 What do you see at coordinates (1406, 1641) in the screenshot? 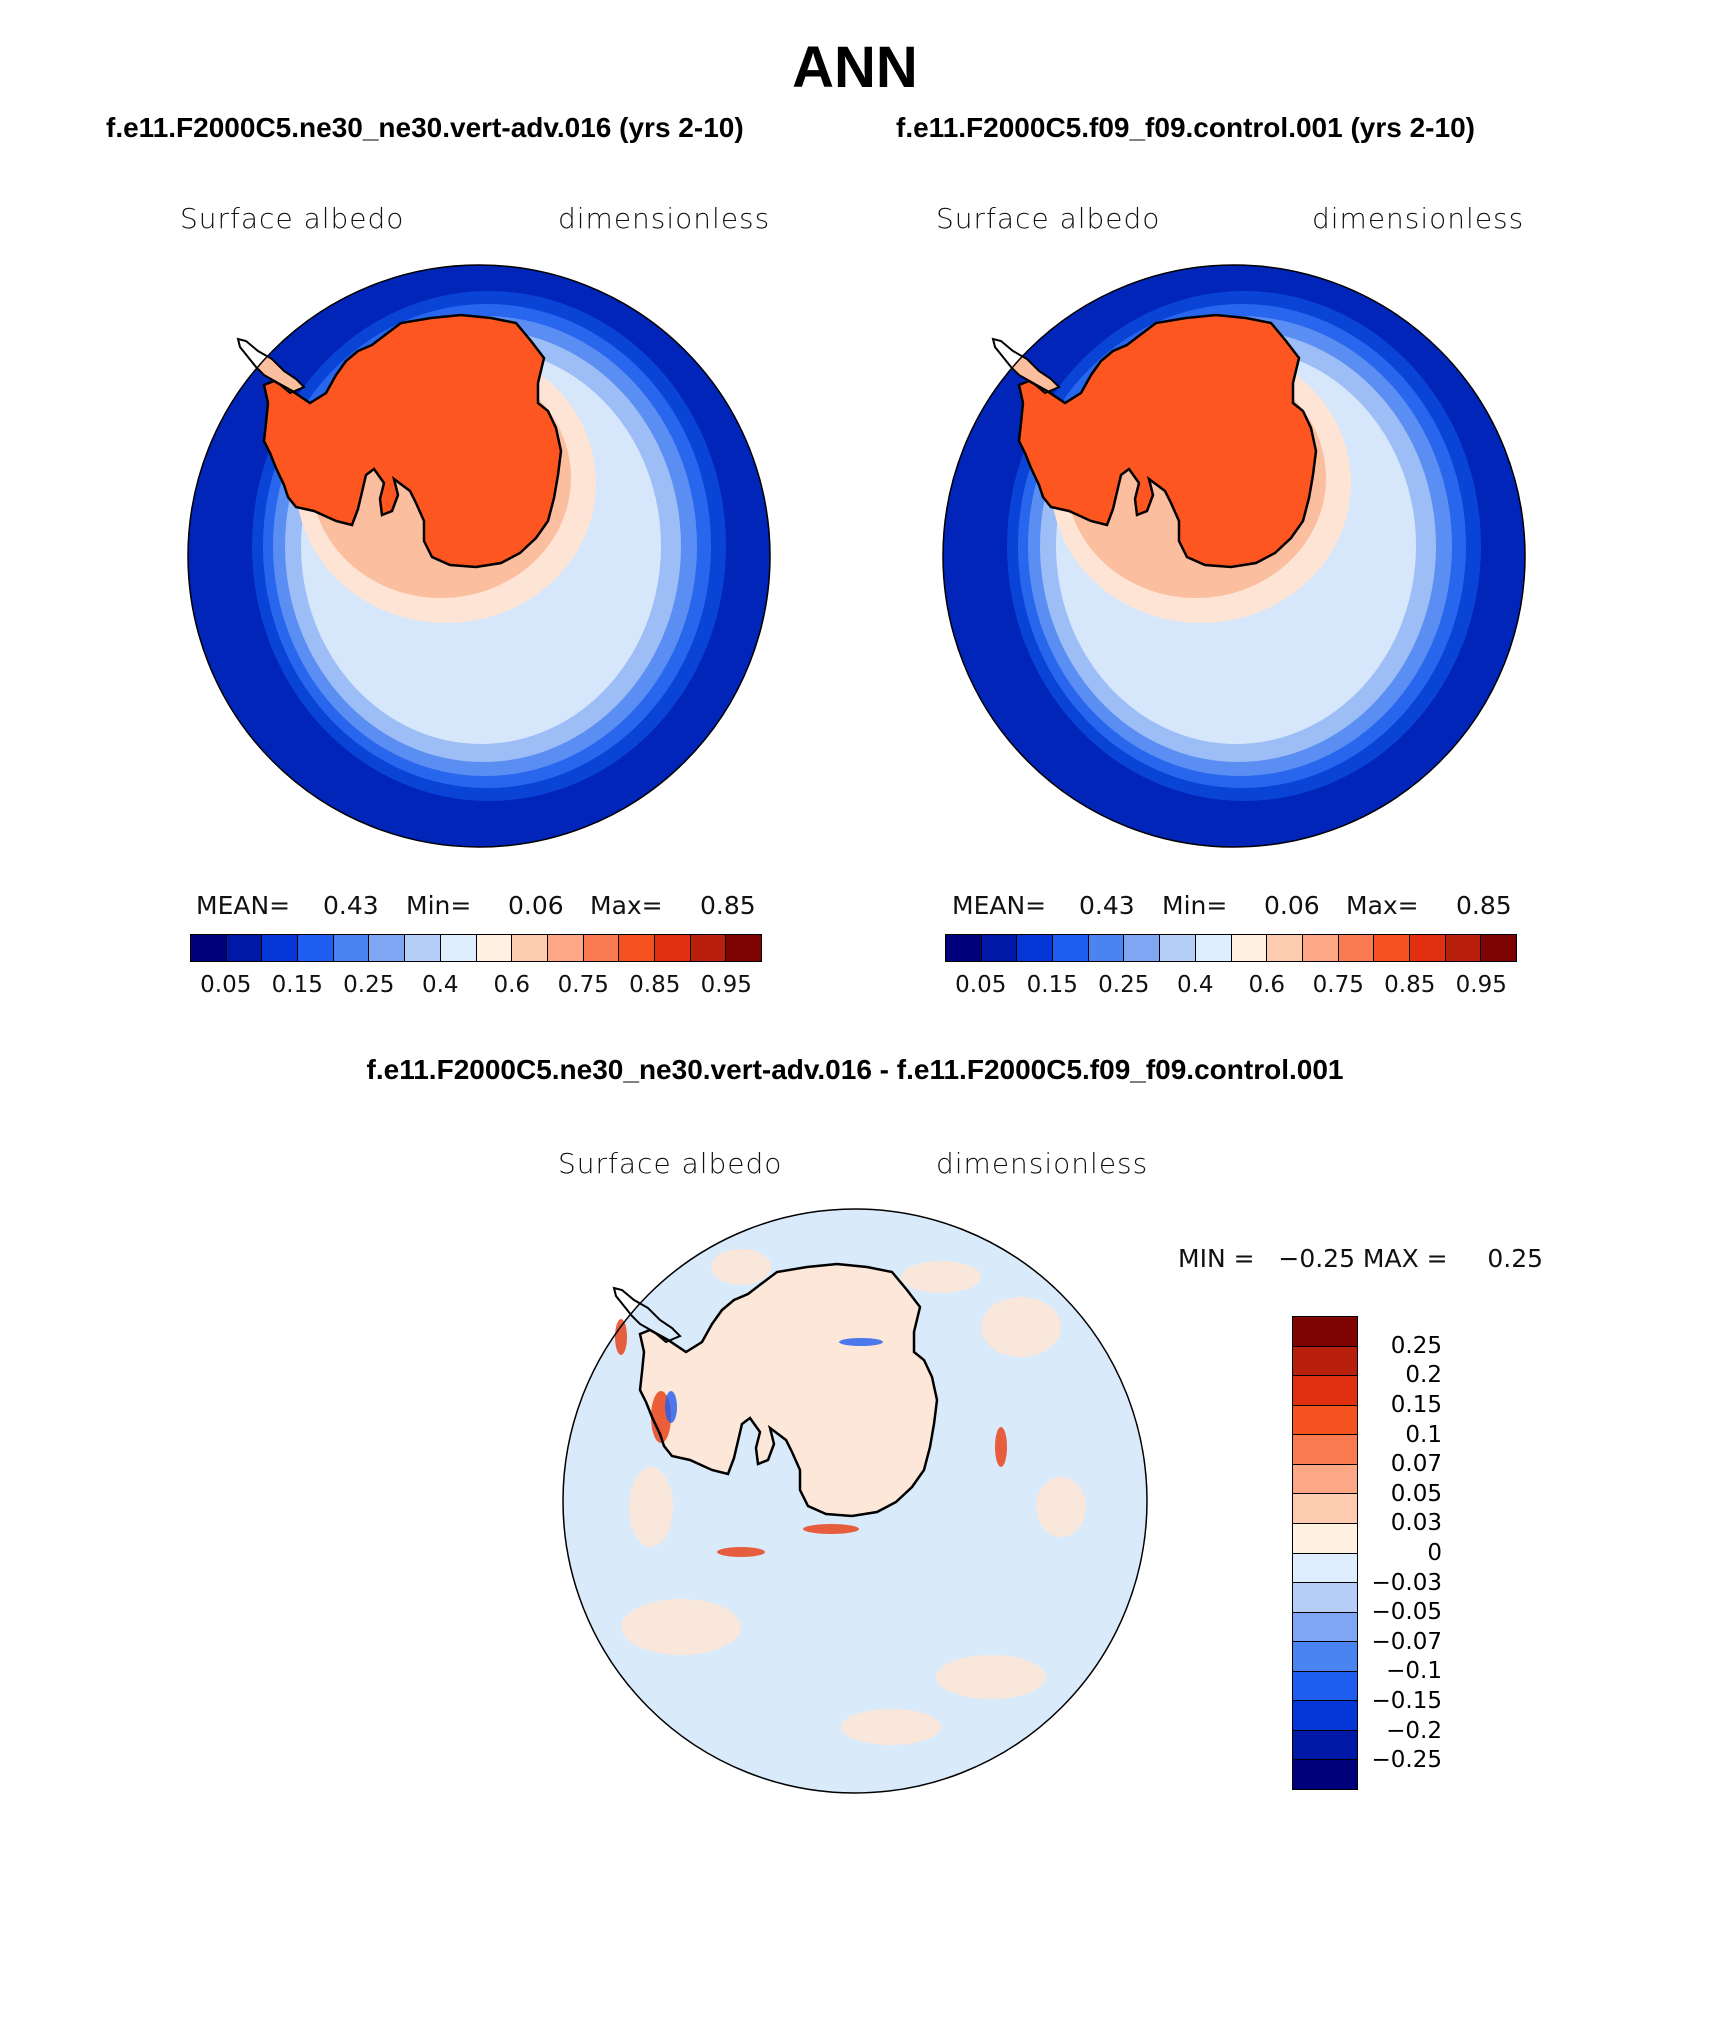
I see `difference-colorbar-tick-label: −0.07` at bounding box center [1406, 1641].